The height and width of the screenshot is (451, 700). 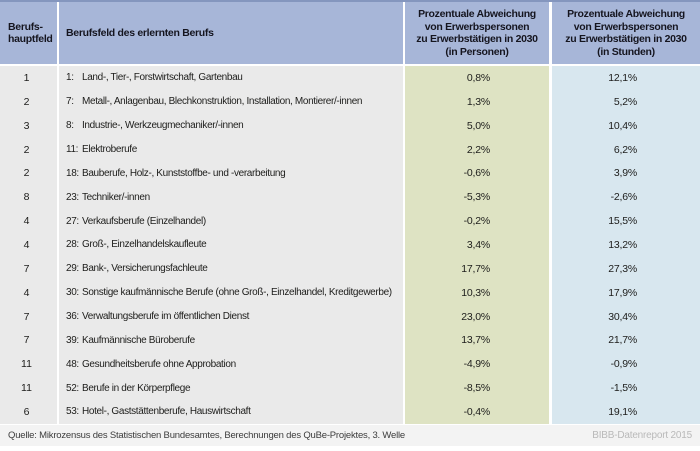 I want to click on berufsfeld-label: Kaufmännische Büroberufe, so click(x=138, y=340).